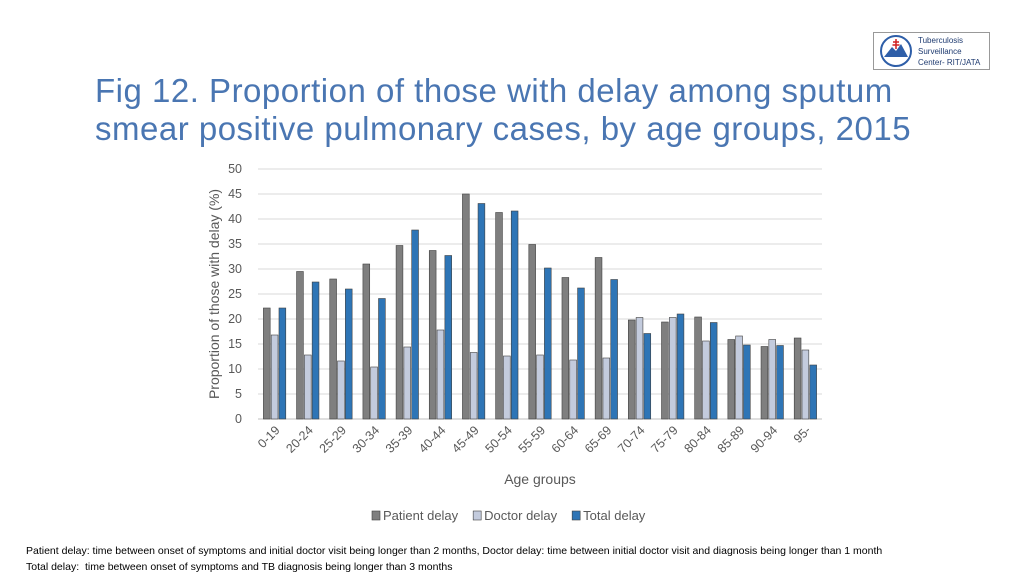 This screenshot has width=1024, height=576. What do you see at coordinates (520, 515) in the screenshot?
I see `legend-label: Doctor delay` at bounding box center [520, 515].